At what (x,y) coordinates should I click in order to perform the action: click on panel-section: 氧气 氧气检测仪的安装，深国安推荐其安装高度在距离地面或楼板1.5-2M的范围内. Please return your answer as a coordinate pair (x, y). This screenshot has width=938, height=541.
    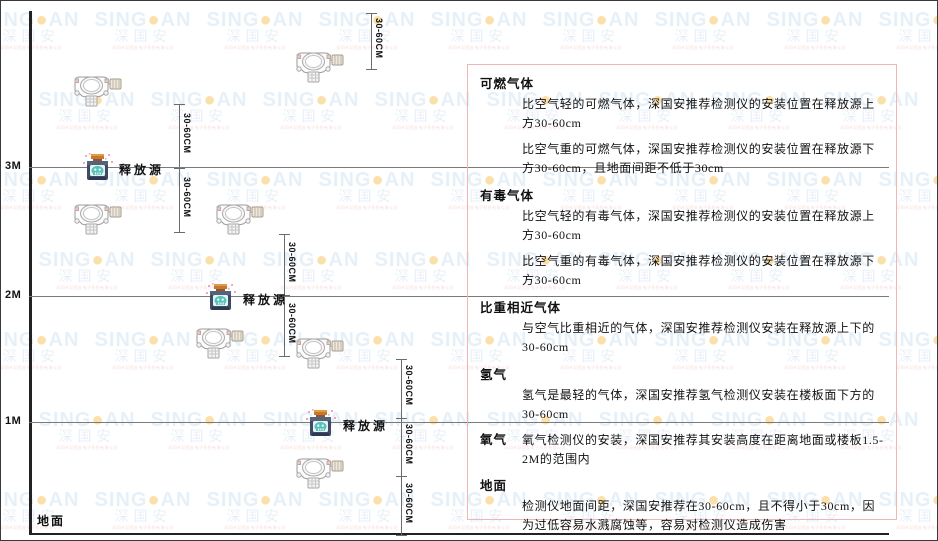
    Looking at the image, I should click on (683, 450).